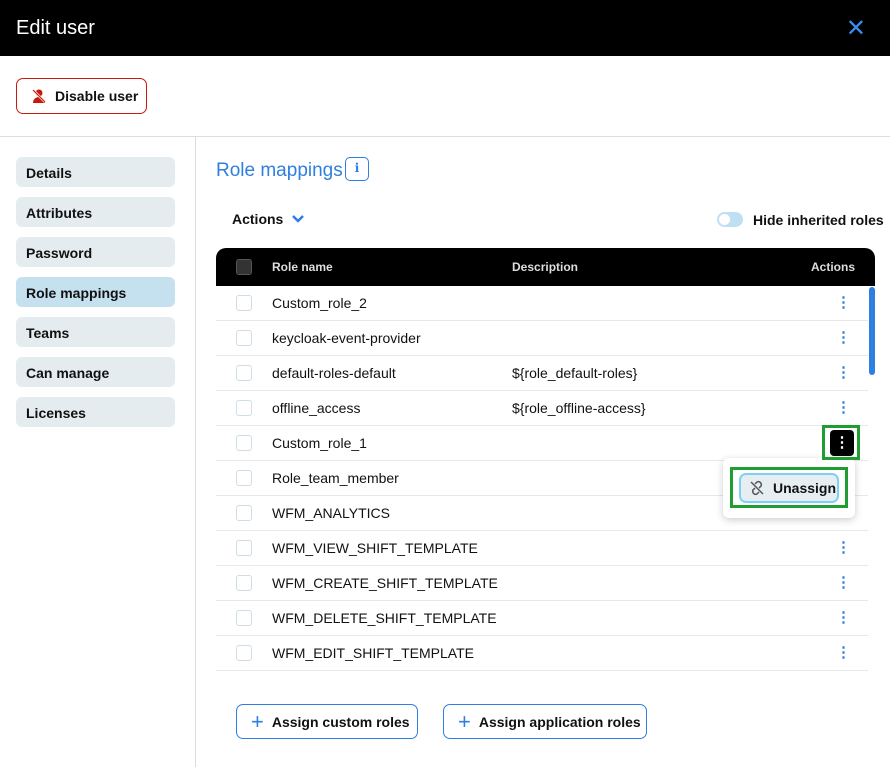  What do you see at coordinates (579, 408) in the screenshot?
I see `role-description: ${role_offline-access}` at bounding box center [579, 408].